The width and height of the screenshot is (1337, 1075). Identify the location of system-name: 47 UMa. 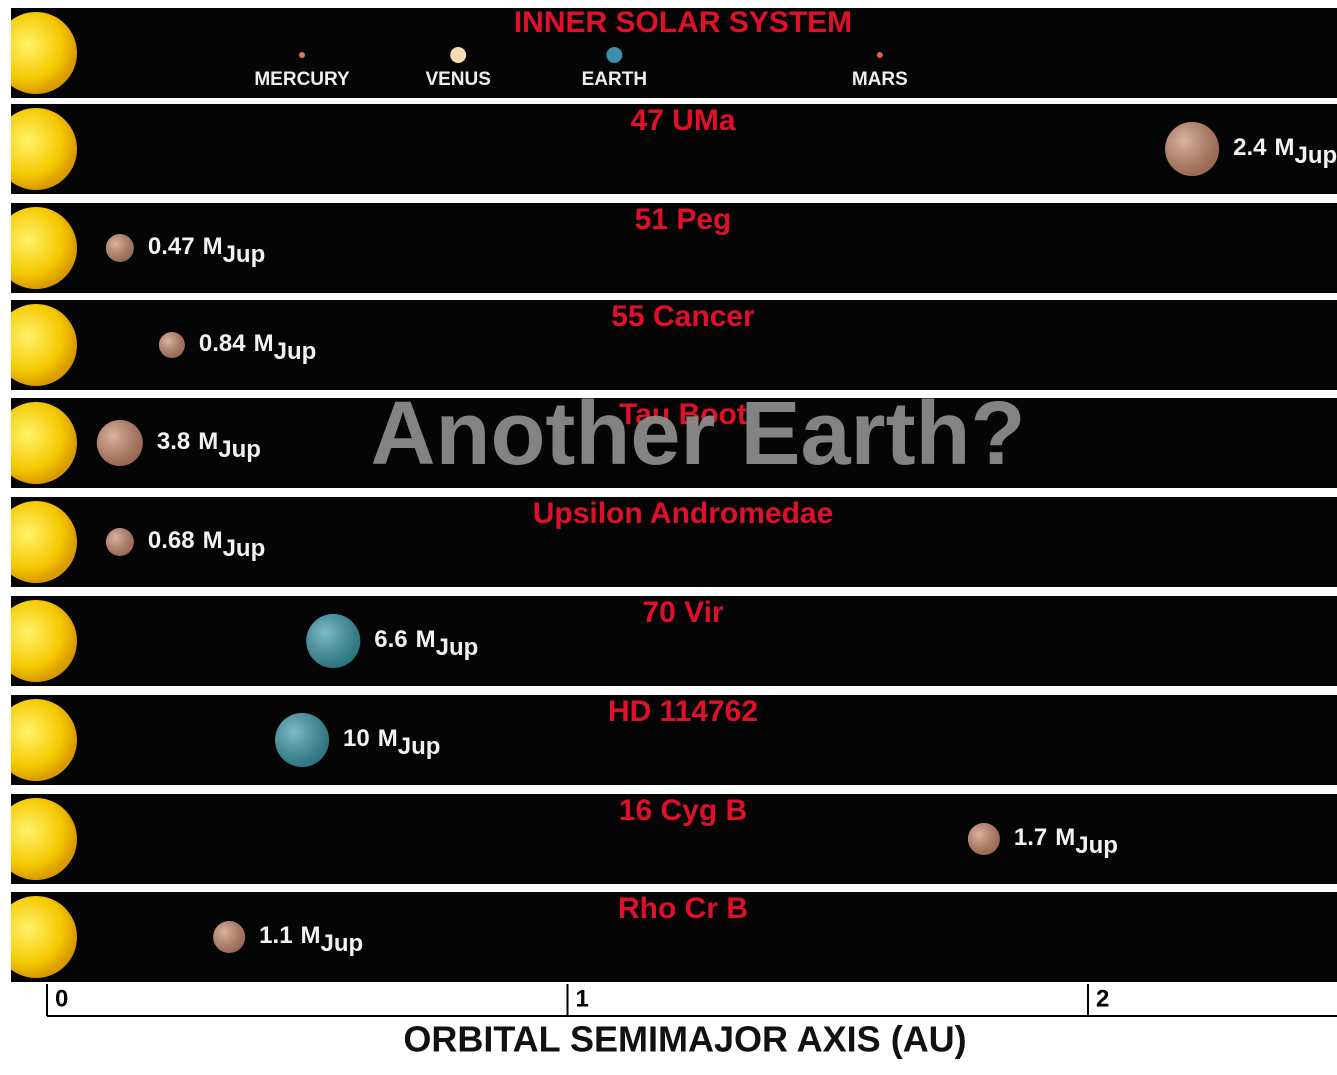
(682, 120).